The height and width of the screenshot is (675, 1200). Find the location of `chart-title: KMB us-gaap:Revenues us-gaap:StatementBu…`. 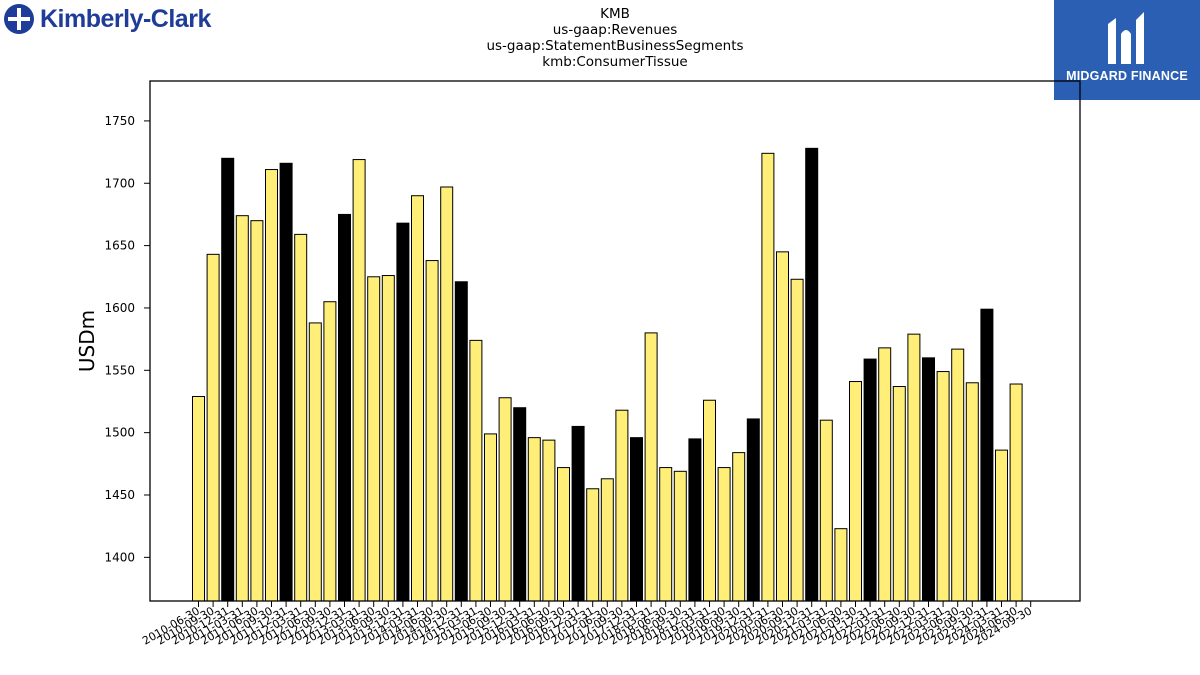

chart-title: KMB us-gaap:Revenues us-gaap:StatementBu… is located at coordinates (615, 38).